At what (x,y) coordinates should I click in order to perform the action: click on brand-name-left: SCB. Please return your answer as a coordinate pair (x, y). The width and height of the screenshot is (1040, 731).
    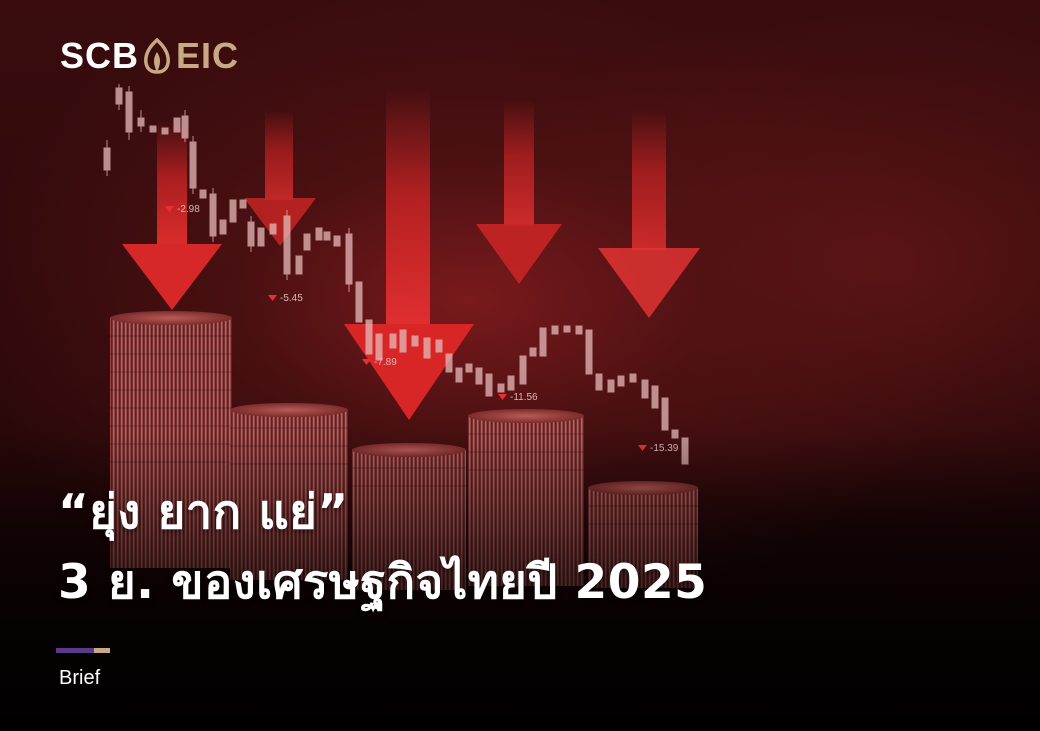
    Looking at the image, I should click on (100, 55).